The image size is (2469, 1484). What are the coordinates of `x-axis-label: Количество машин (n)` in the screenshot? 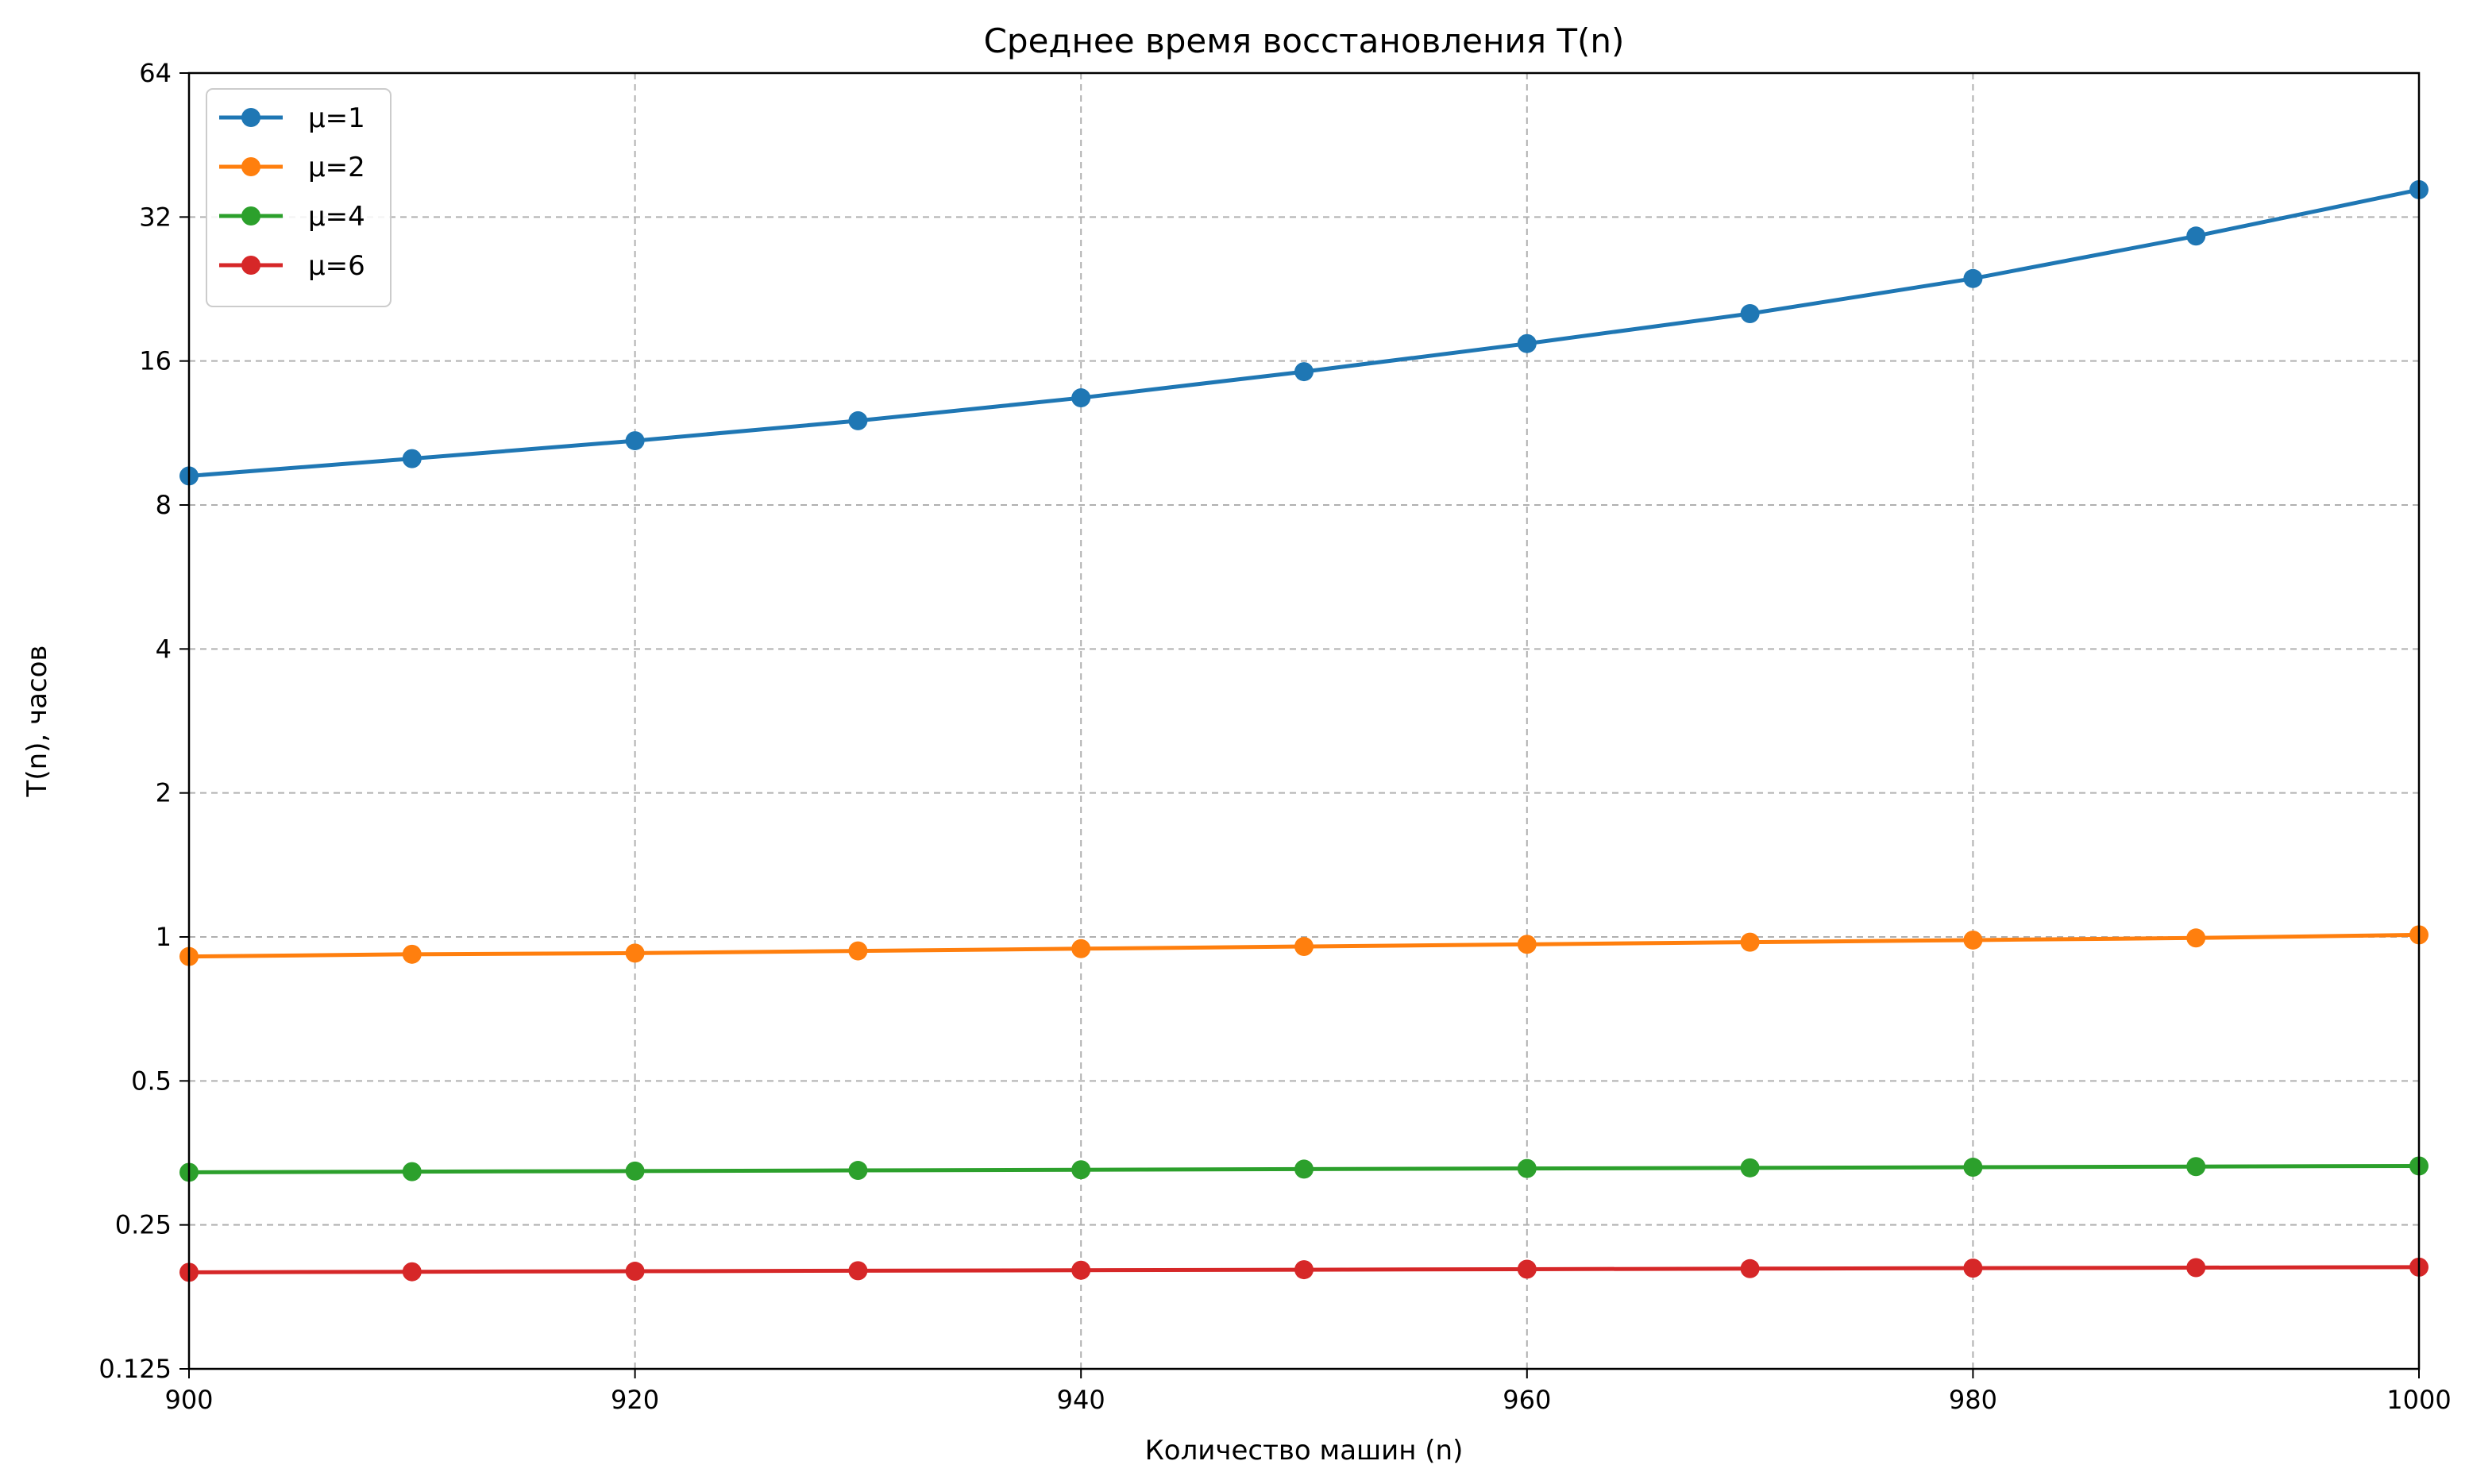 It's located at (1304, 1451).